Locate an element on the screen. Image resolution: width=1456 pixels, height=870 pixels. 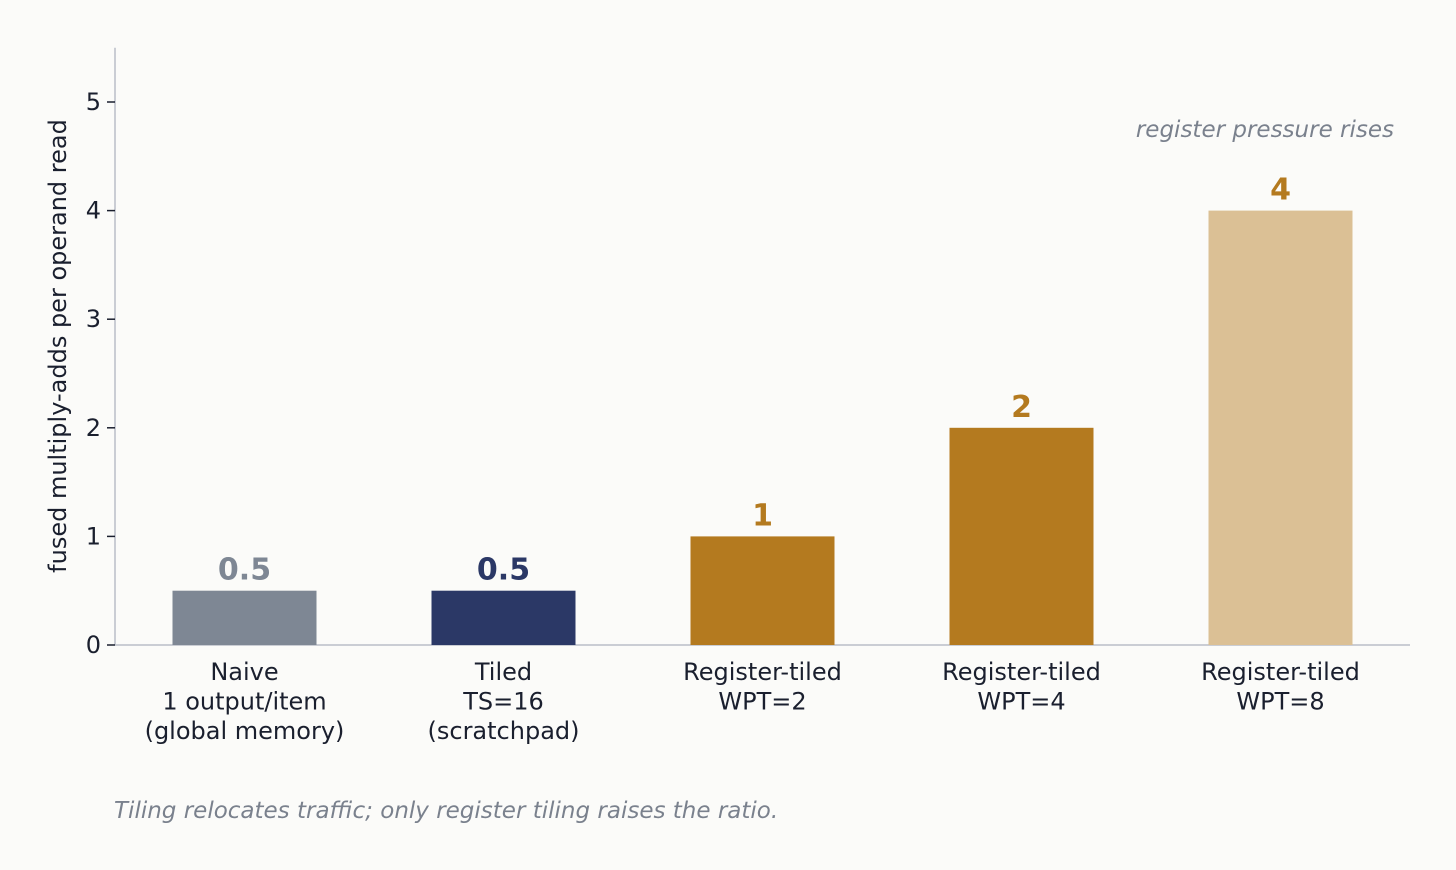
x-category-label: (scratchpad) is located at coordinates (504, 731).